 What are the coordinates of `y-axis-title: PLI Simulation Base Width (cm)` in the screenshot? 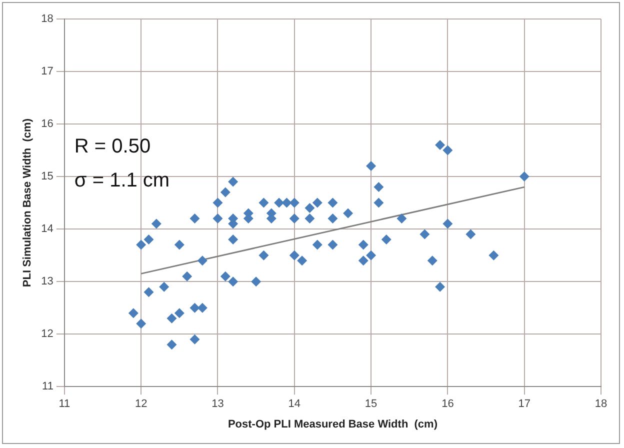 It's located at (28, 203).